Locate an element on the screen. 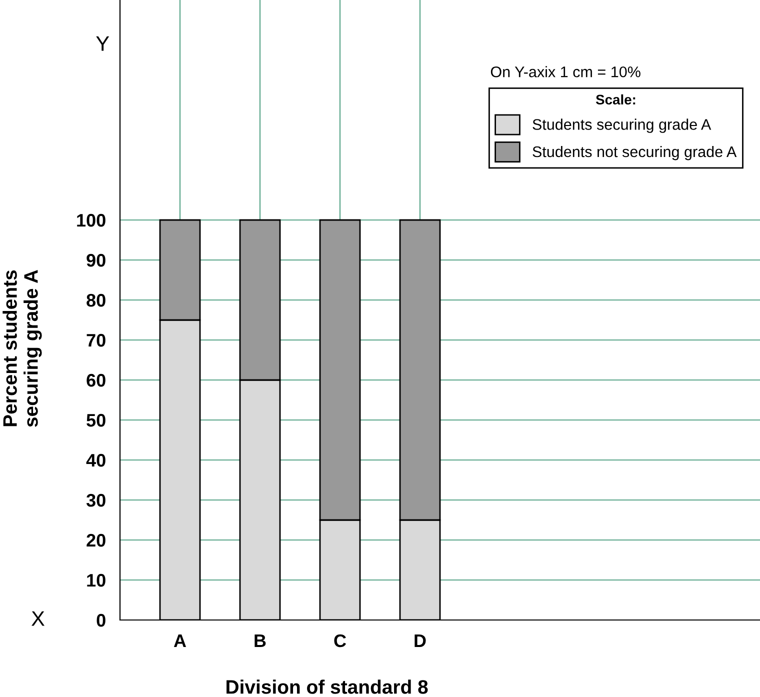 This screenshot has height=697, width=760. y-tick-label: 0 is located at coordinates (101, 620).